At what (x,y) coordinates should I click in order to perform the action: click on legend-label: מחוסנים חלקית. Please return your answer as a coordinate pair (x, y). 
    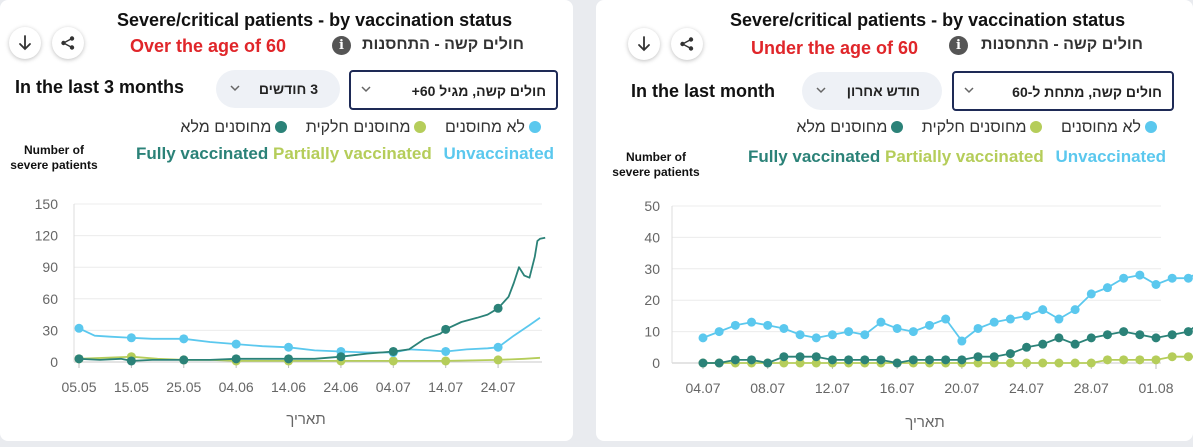
    Looking at the image, I should click on (358, 127).